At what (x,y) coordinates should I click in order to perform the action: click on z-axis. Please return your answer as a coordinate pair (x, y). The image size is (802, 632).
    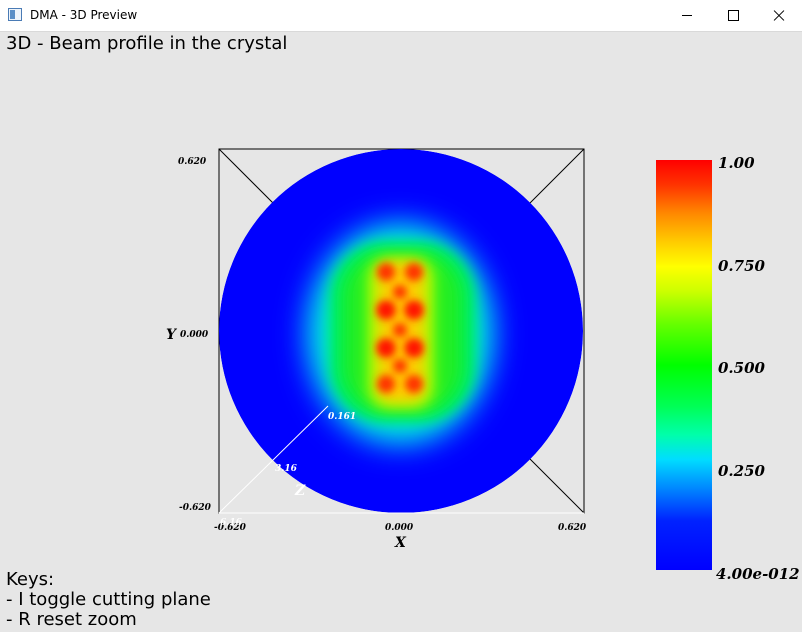
    Looking at the image, I should click on (401, 459).